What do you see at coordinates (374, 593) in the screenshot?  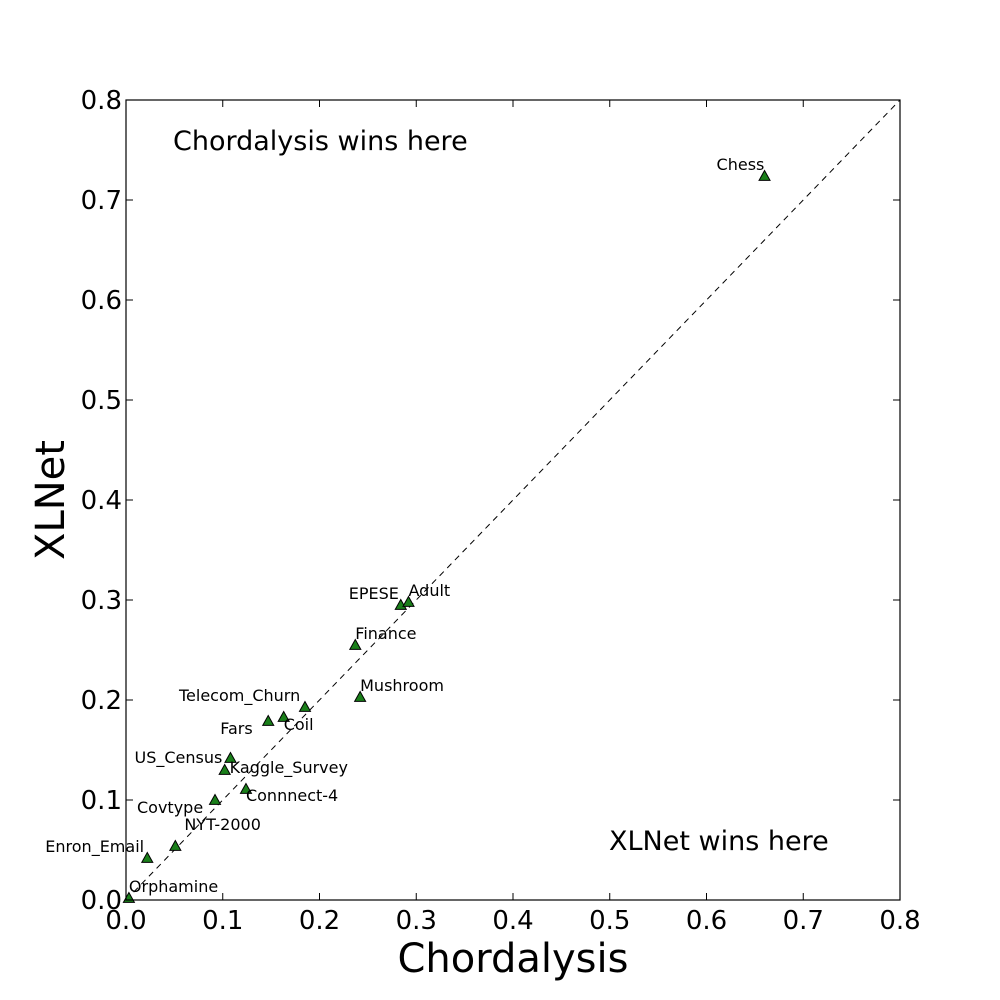 I see `point-label: EPESE` at bounding box center [374, 593].